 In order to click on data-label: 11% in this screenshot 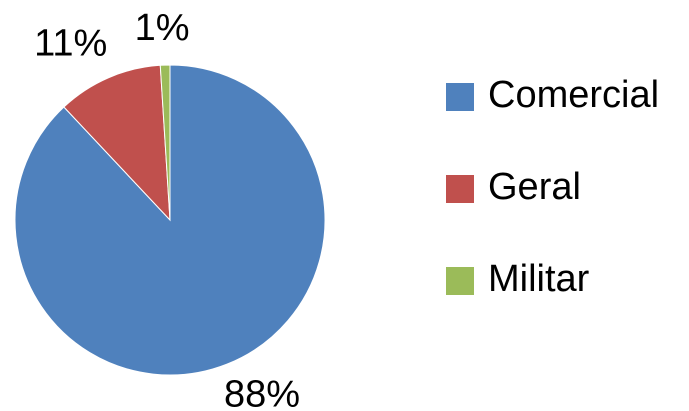, I will do `click(70, 44)`.